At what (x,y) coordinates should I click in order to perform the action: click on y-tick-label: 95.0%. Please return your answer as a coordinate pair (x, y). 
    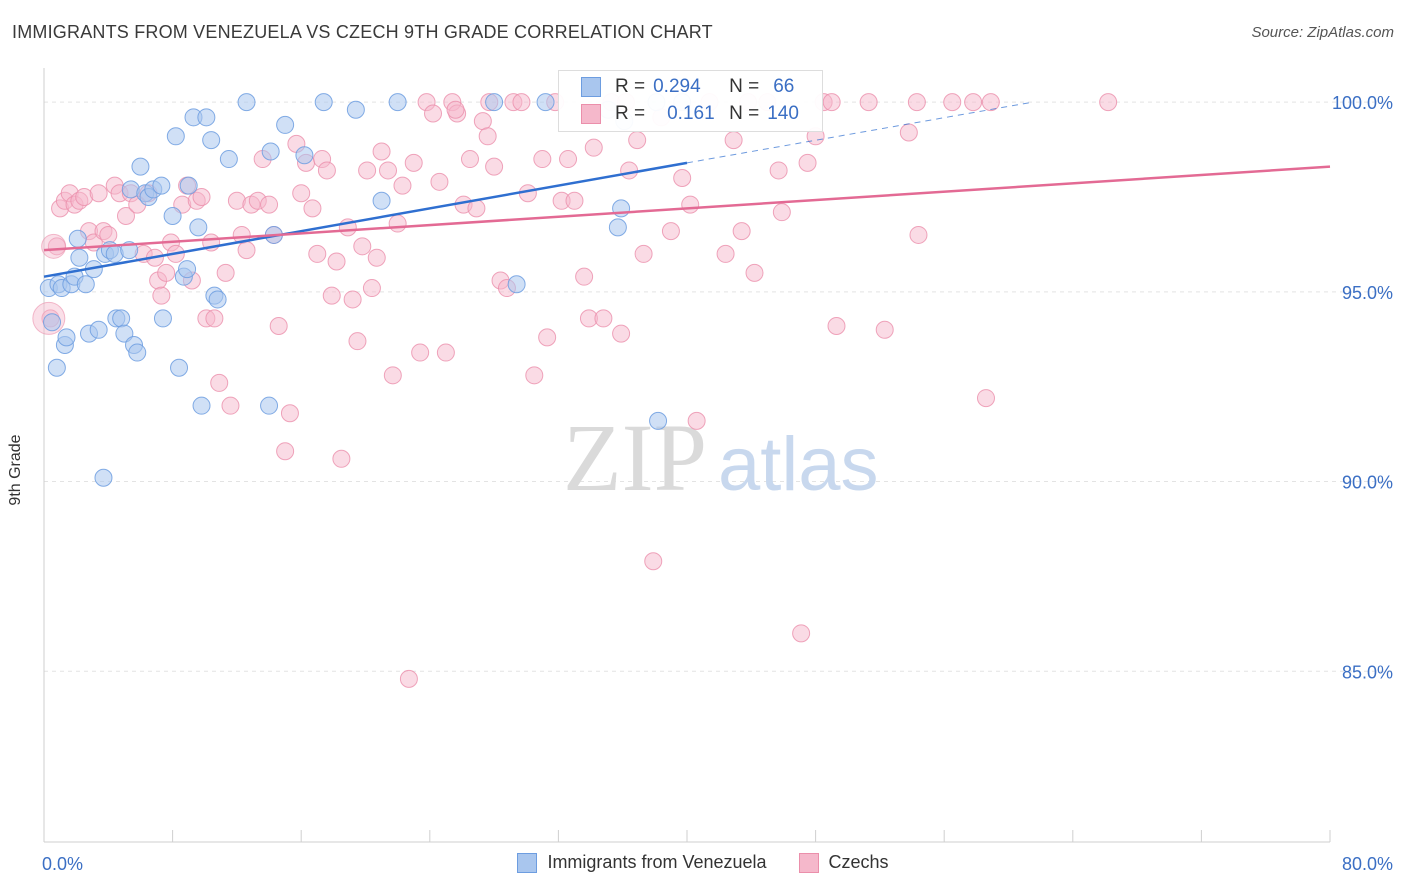
    Looking at the image, I should click on (1367, 293).